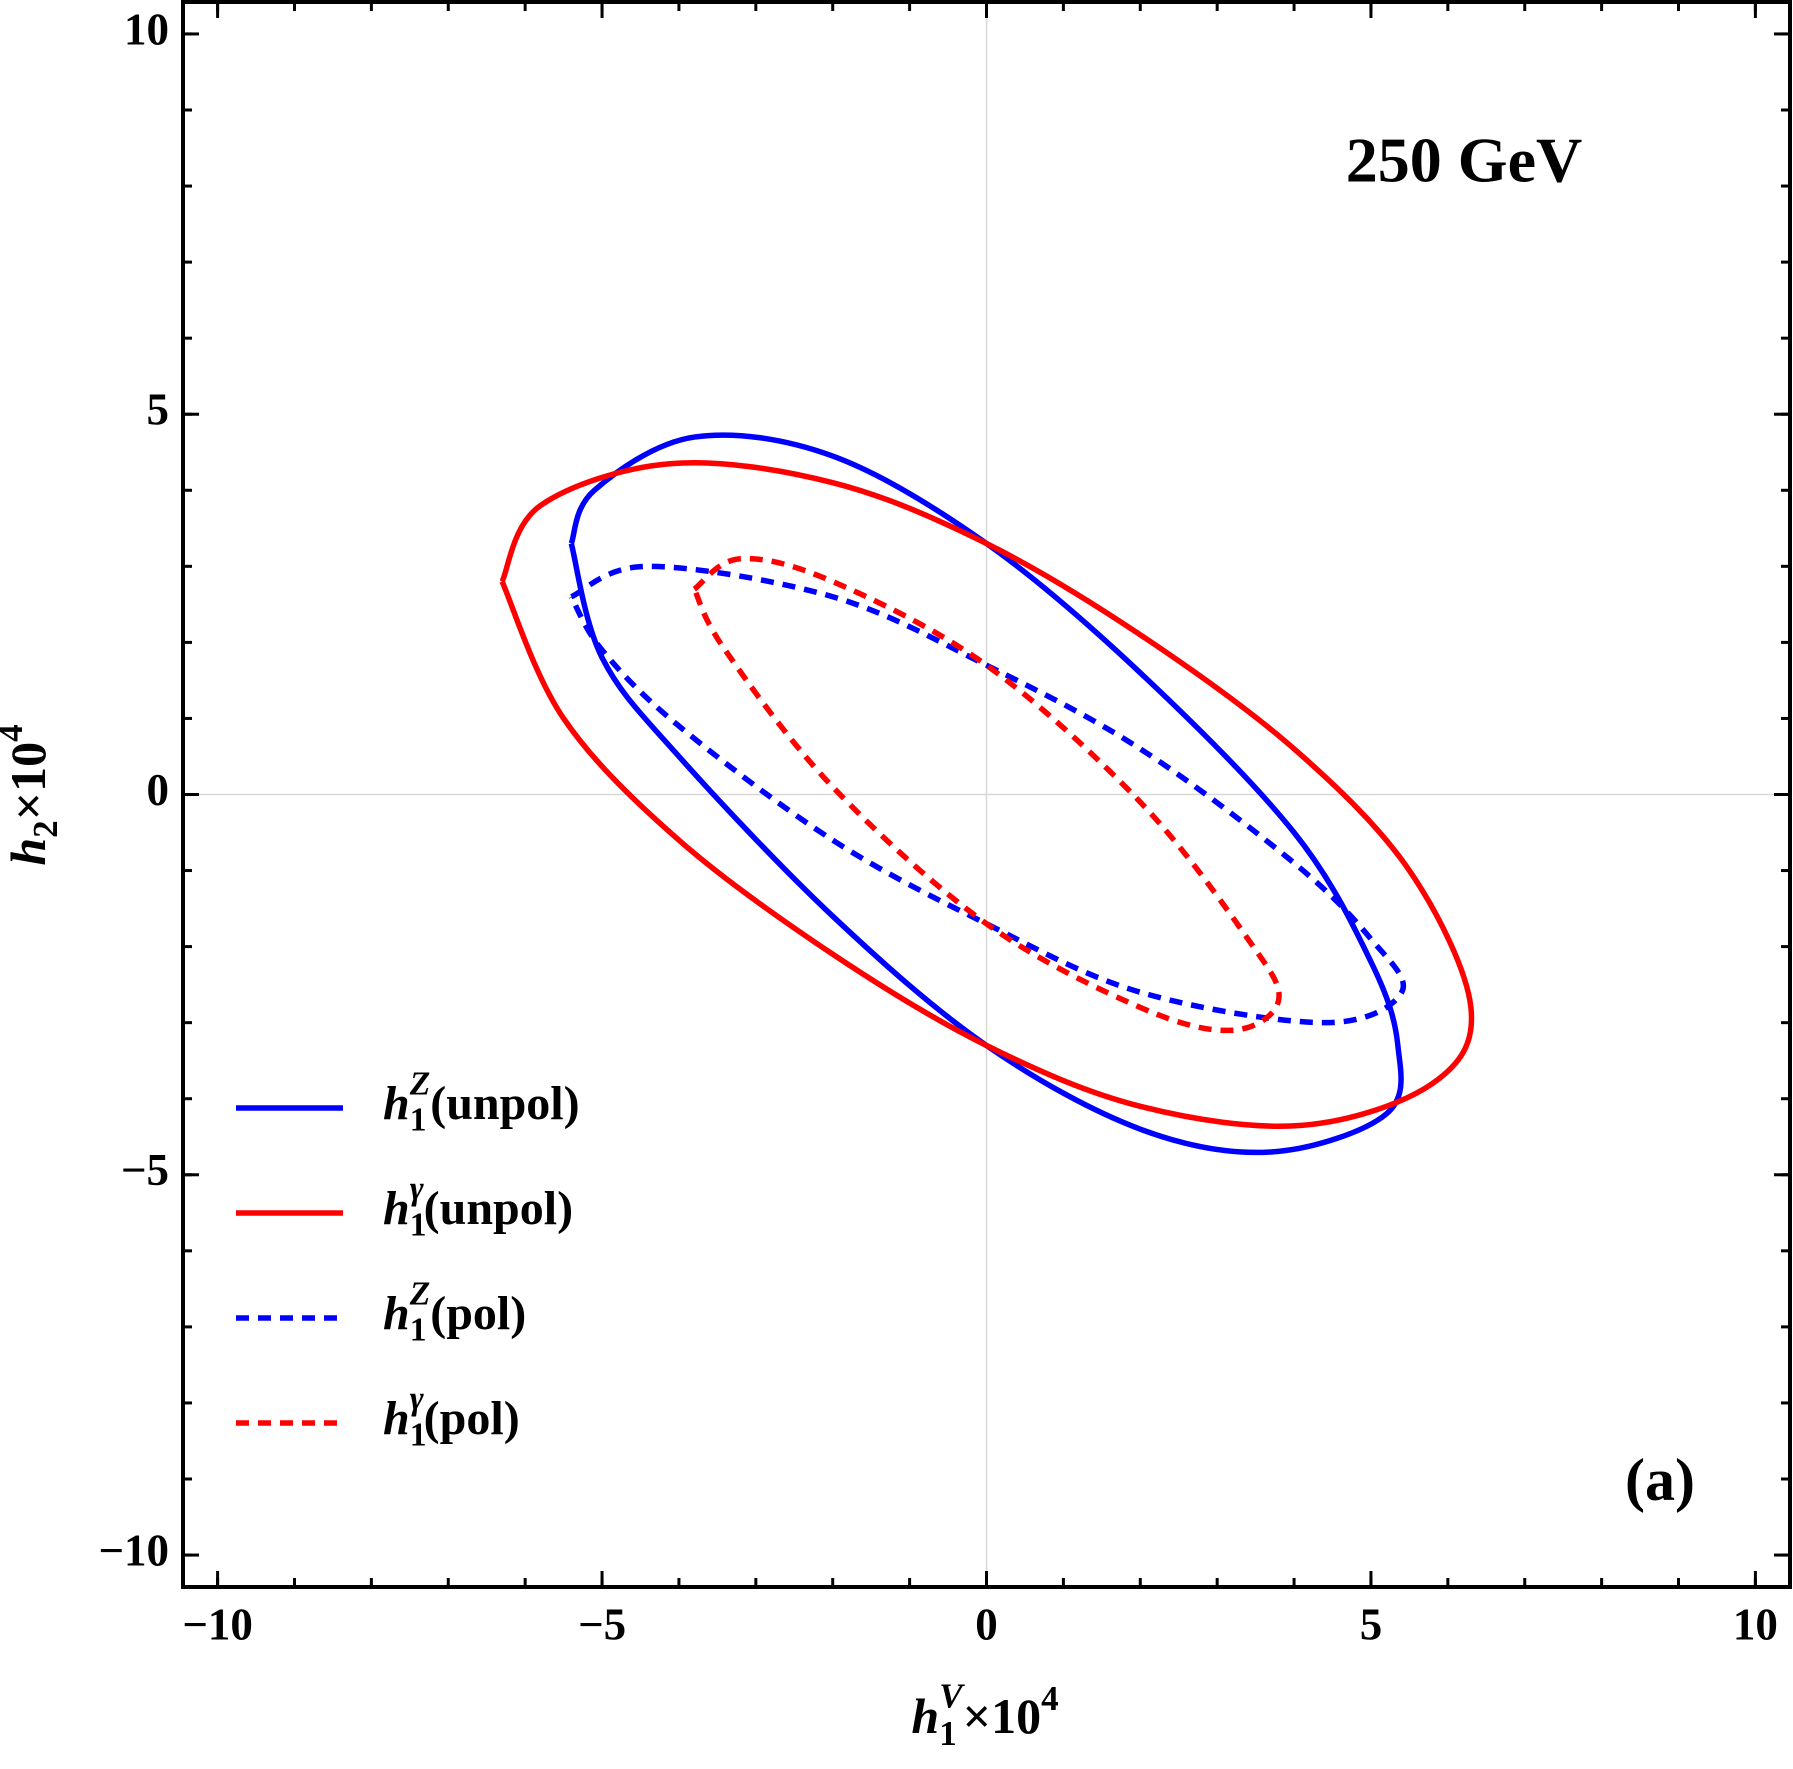 Image resolution: width=1793 pixels, height=1769 pixels. I want to click on y-tick-label: 5, so click(158, 410).